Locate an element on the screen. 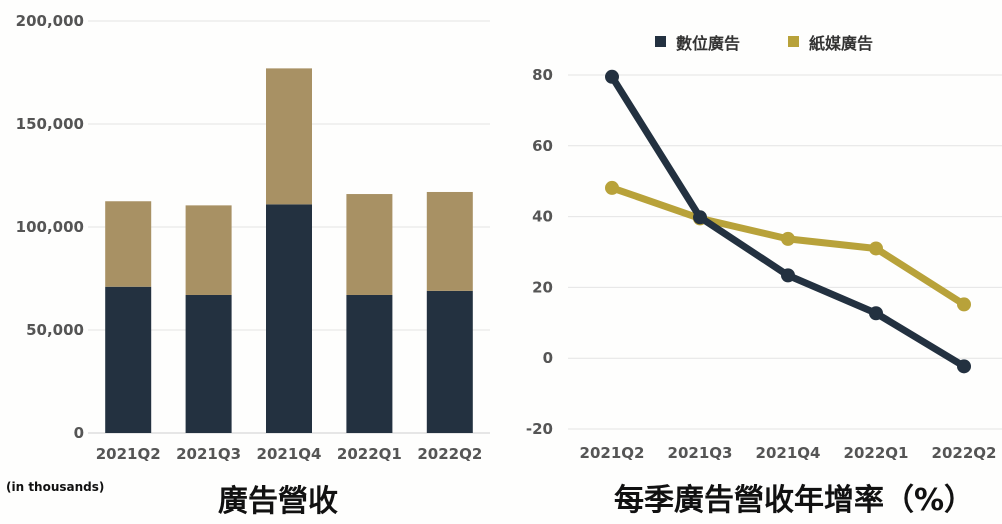  bar-chart-x-tick: 2021Q2 is located at coordinates (128, 454).